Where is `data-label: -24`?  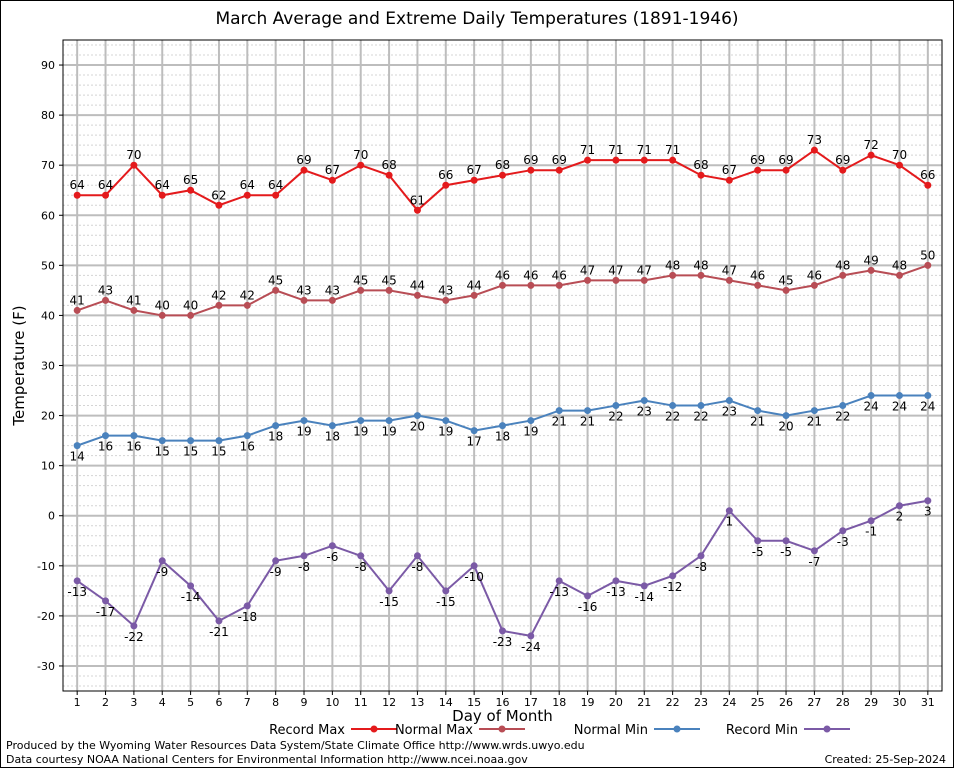
data-label: -24 is located at coordinates (531, 647).